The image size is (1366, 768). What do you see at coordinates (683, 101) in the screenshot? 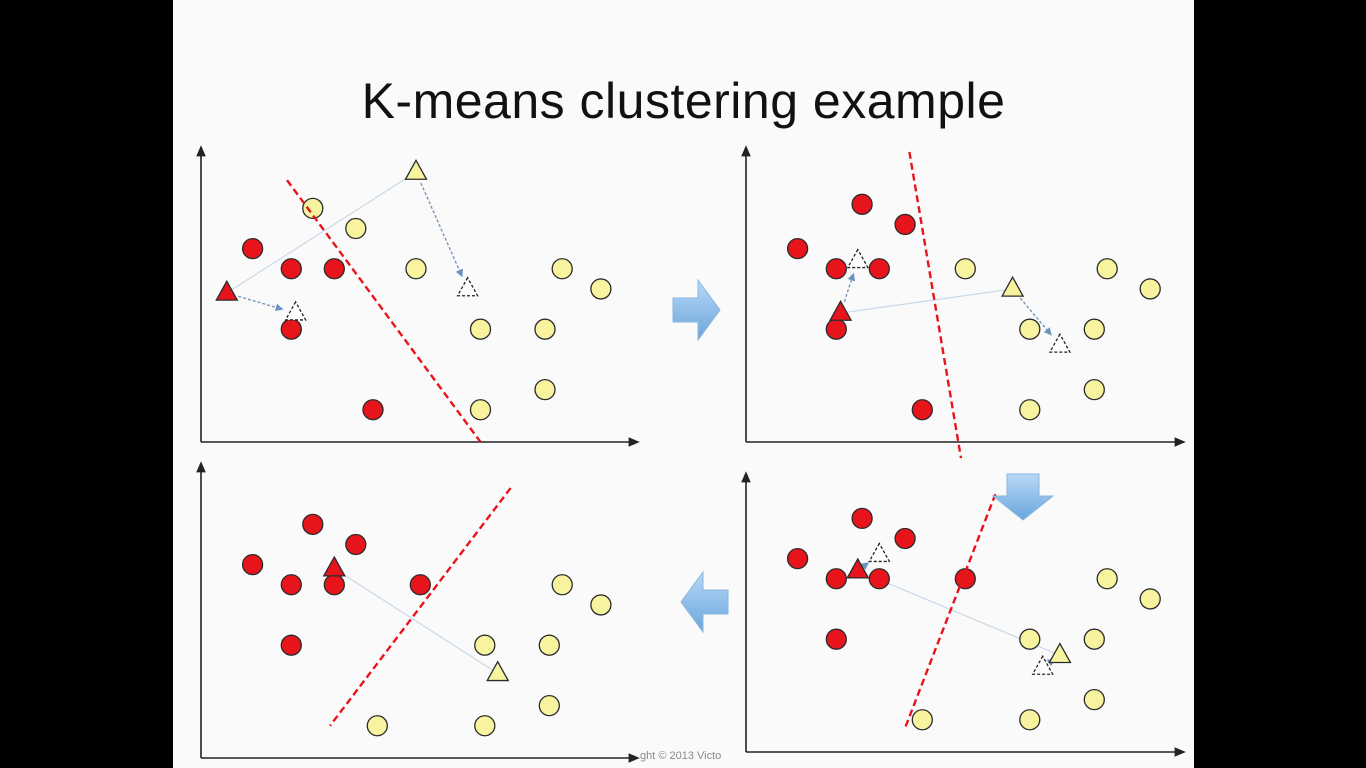
I see `slide-title: K-means clustering example` at bounding box center [683, 101].